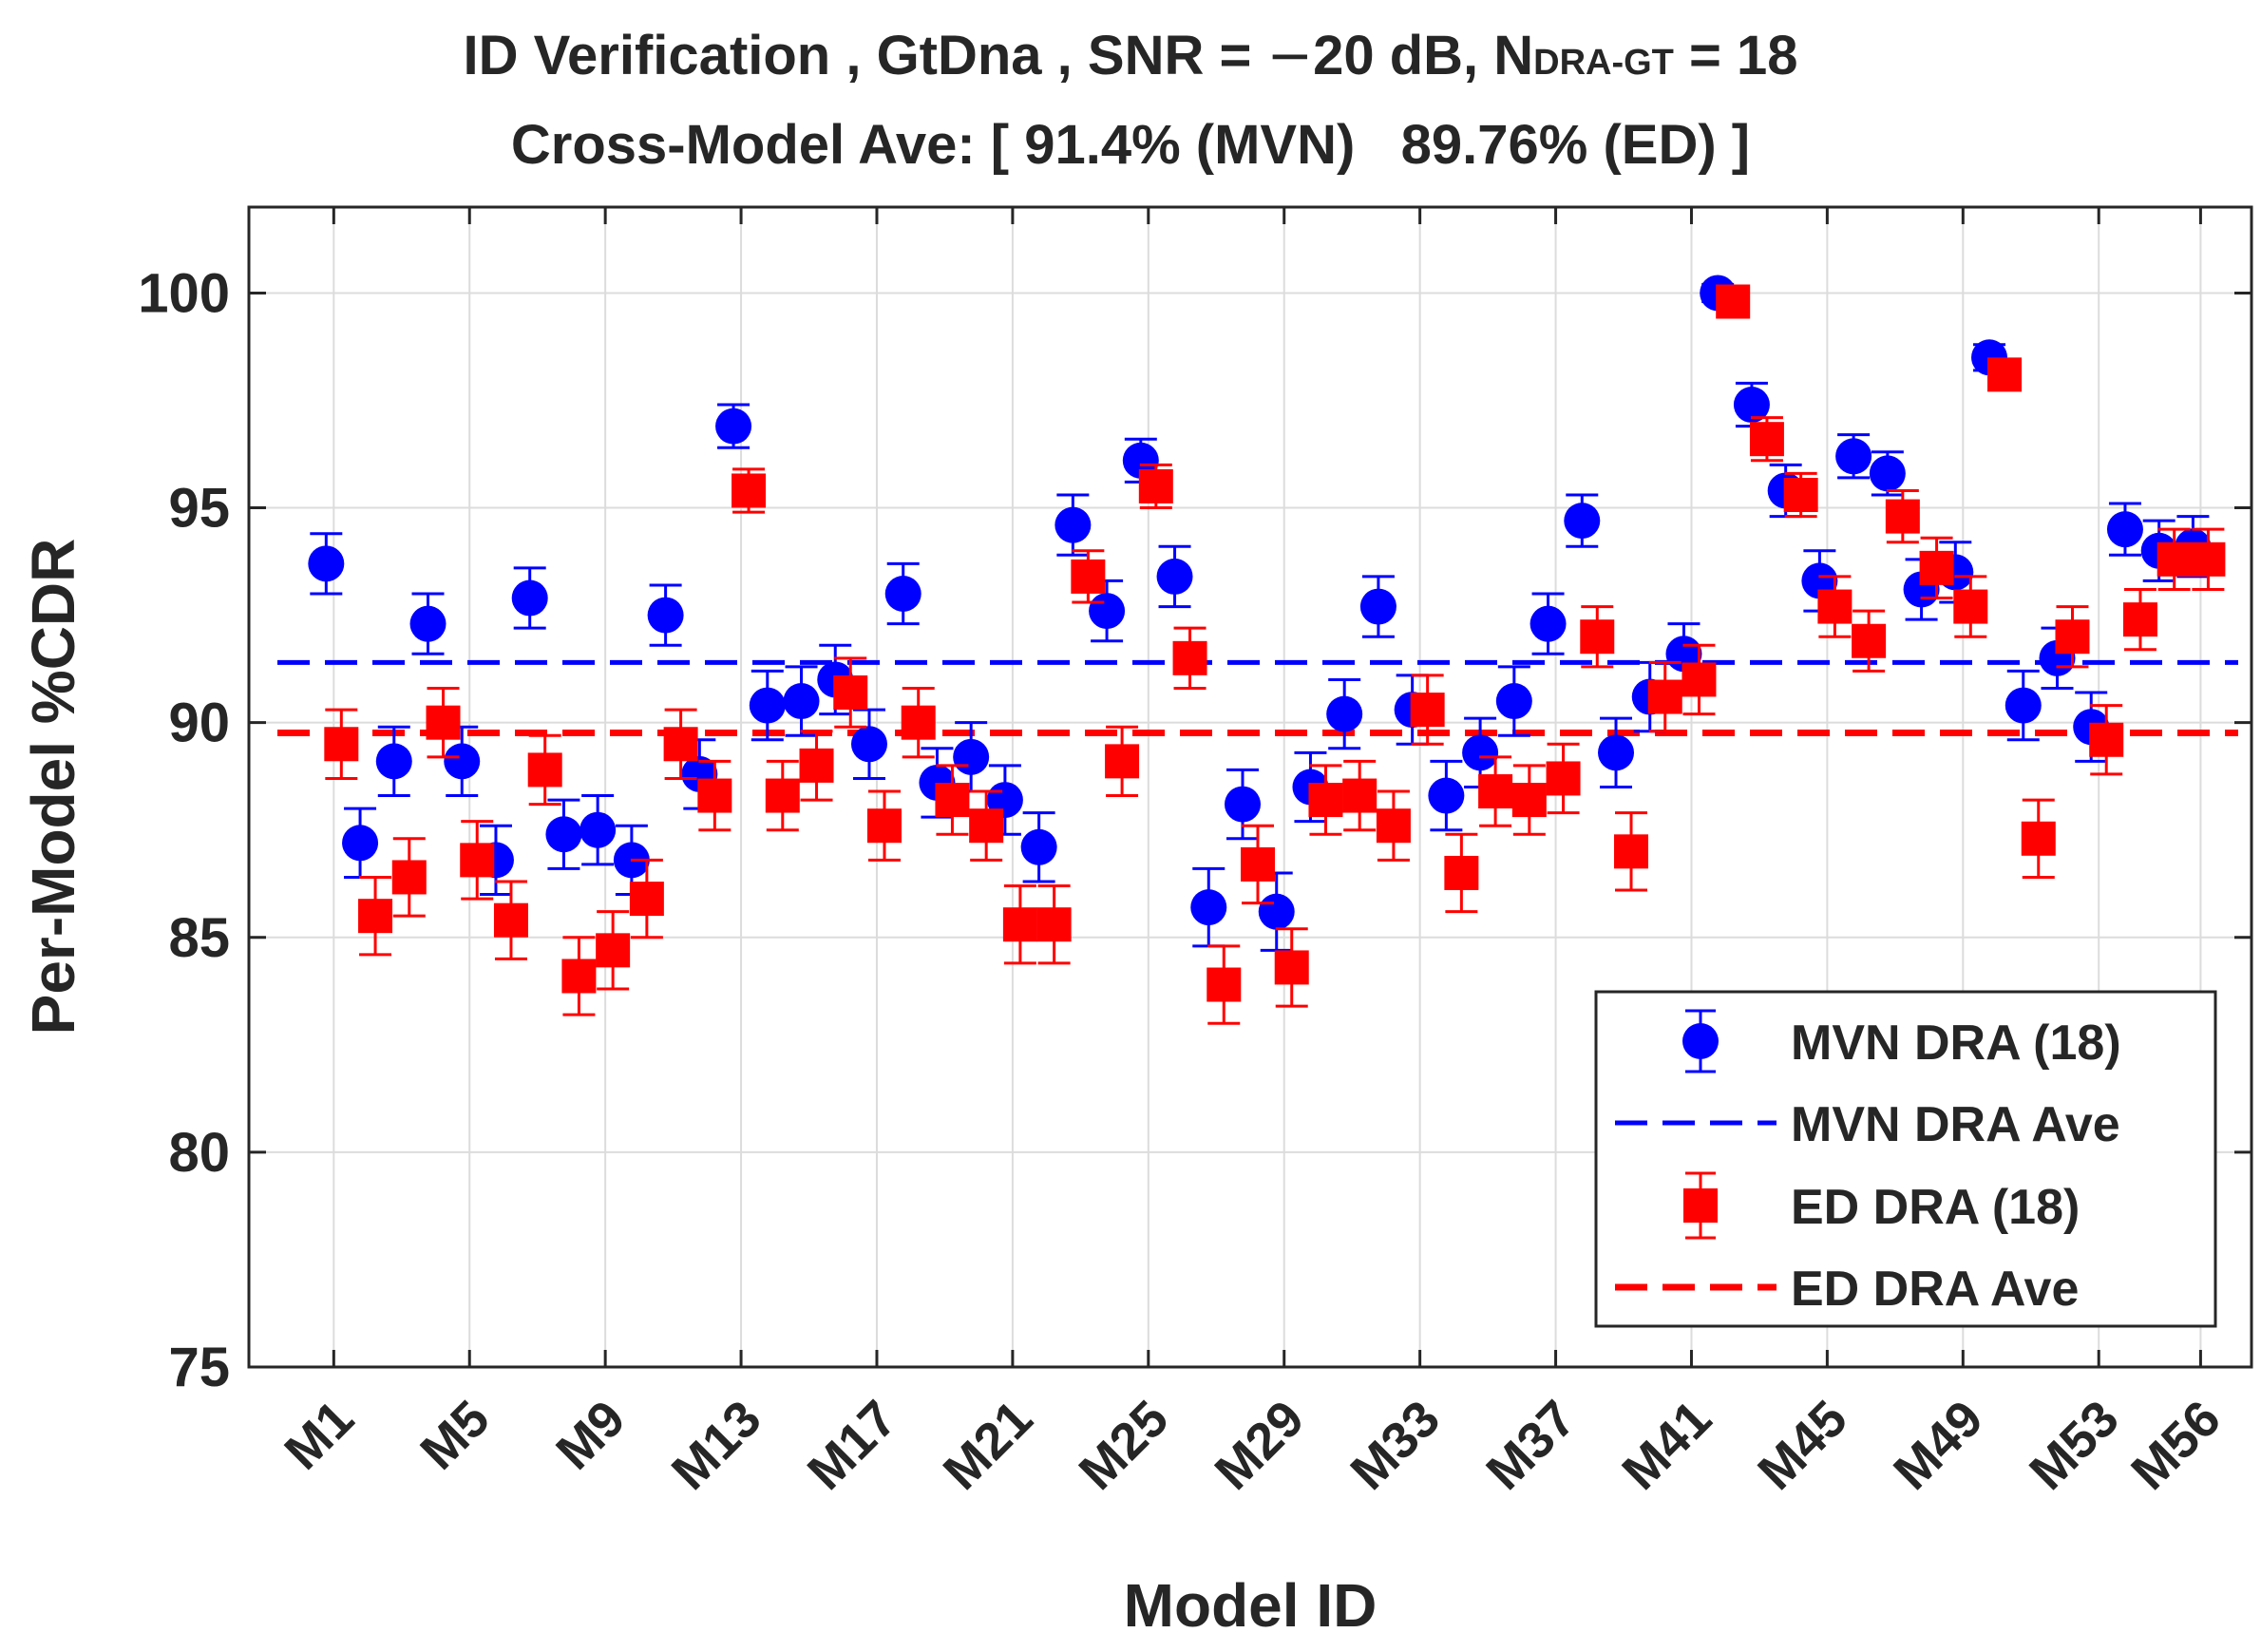  I want to click on legend-ed-label: ED DRA (18), so click(1935, 1207).